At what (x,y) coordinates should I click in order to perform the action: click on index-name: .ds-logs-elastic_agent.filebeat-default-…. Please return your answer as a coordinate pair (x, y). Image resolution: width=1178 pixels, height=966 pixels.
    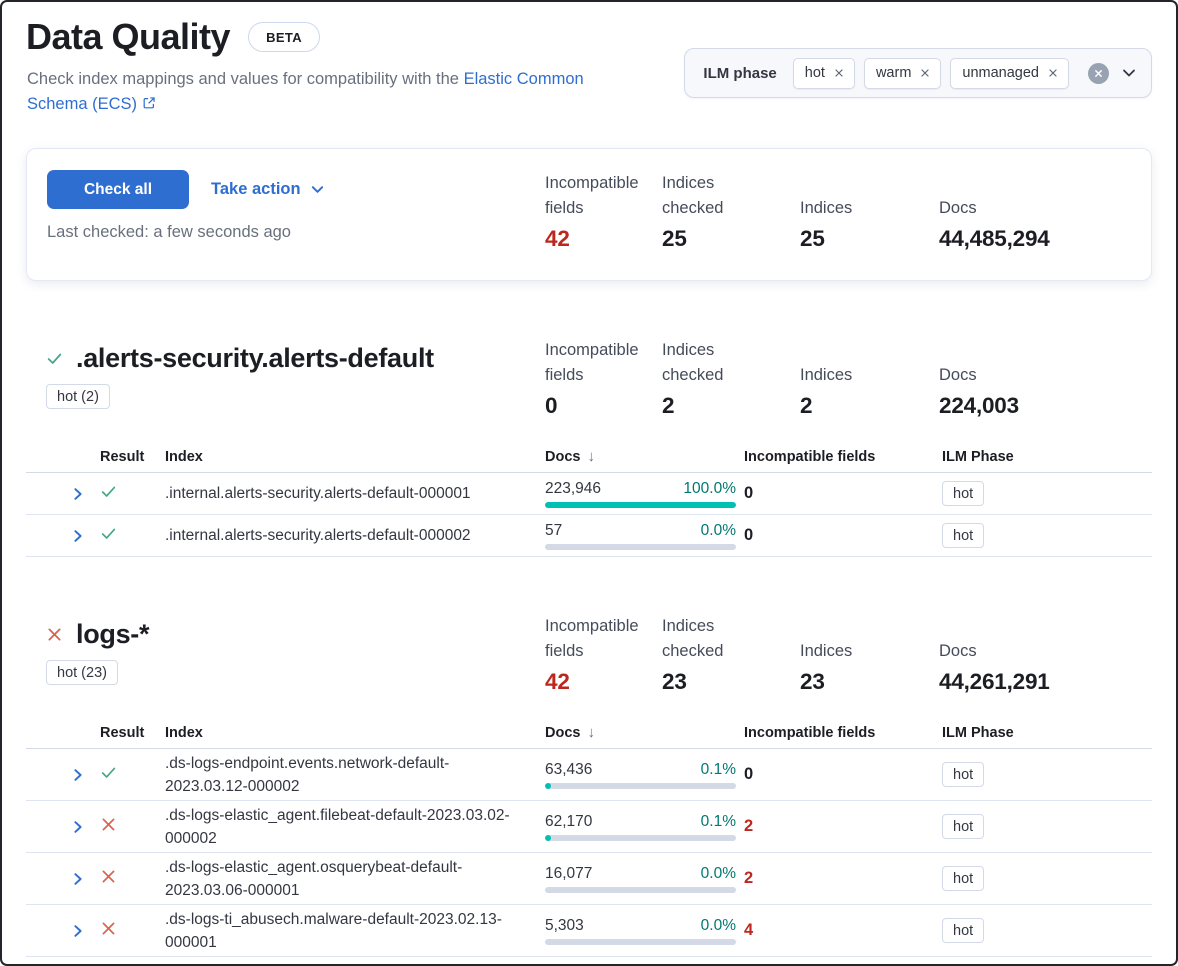
    Looking at the image, I should click on (337, 826).